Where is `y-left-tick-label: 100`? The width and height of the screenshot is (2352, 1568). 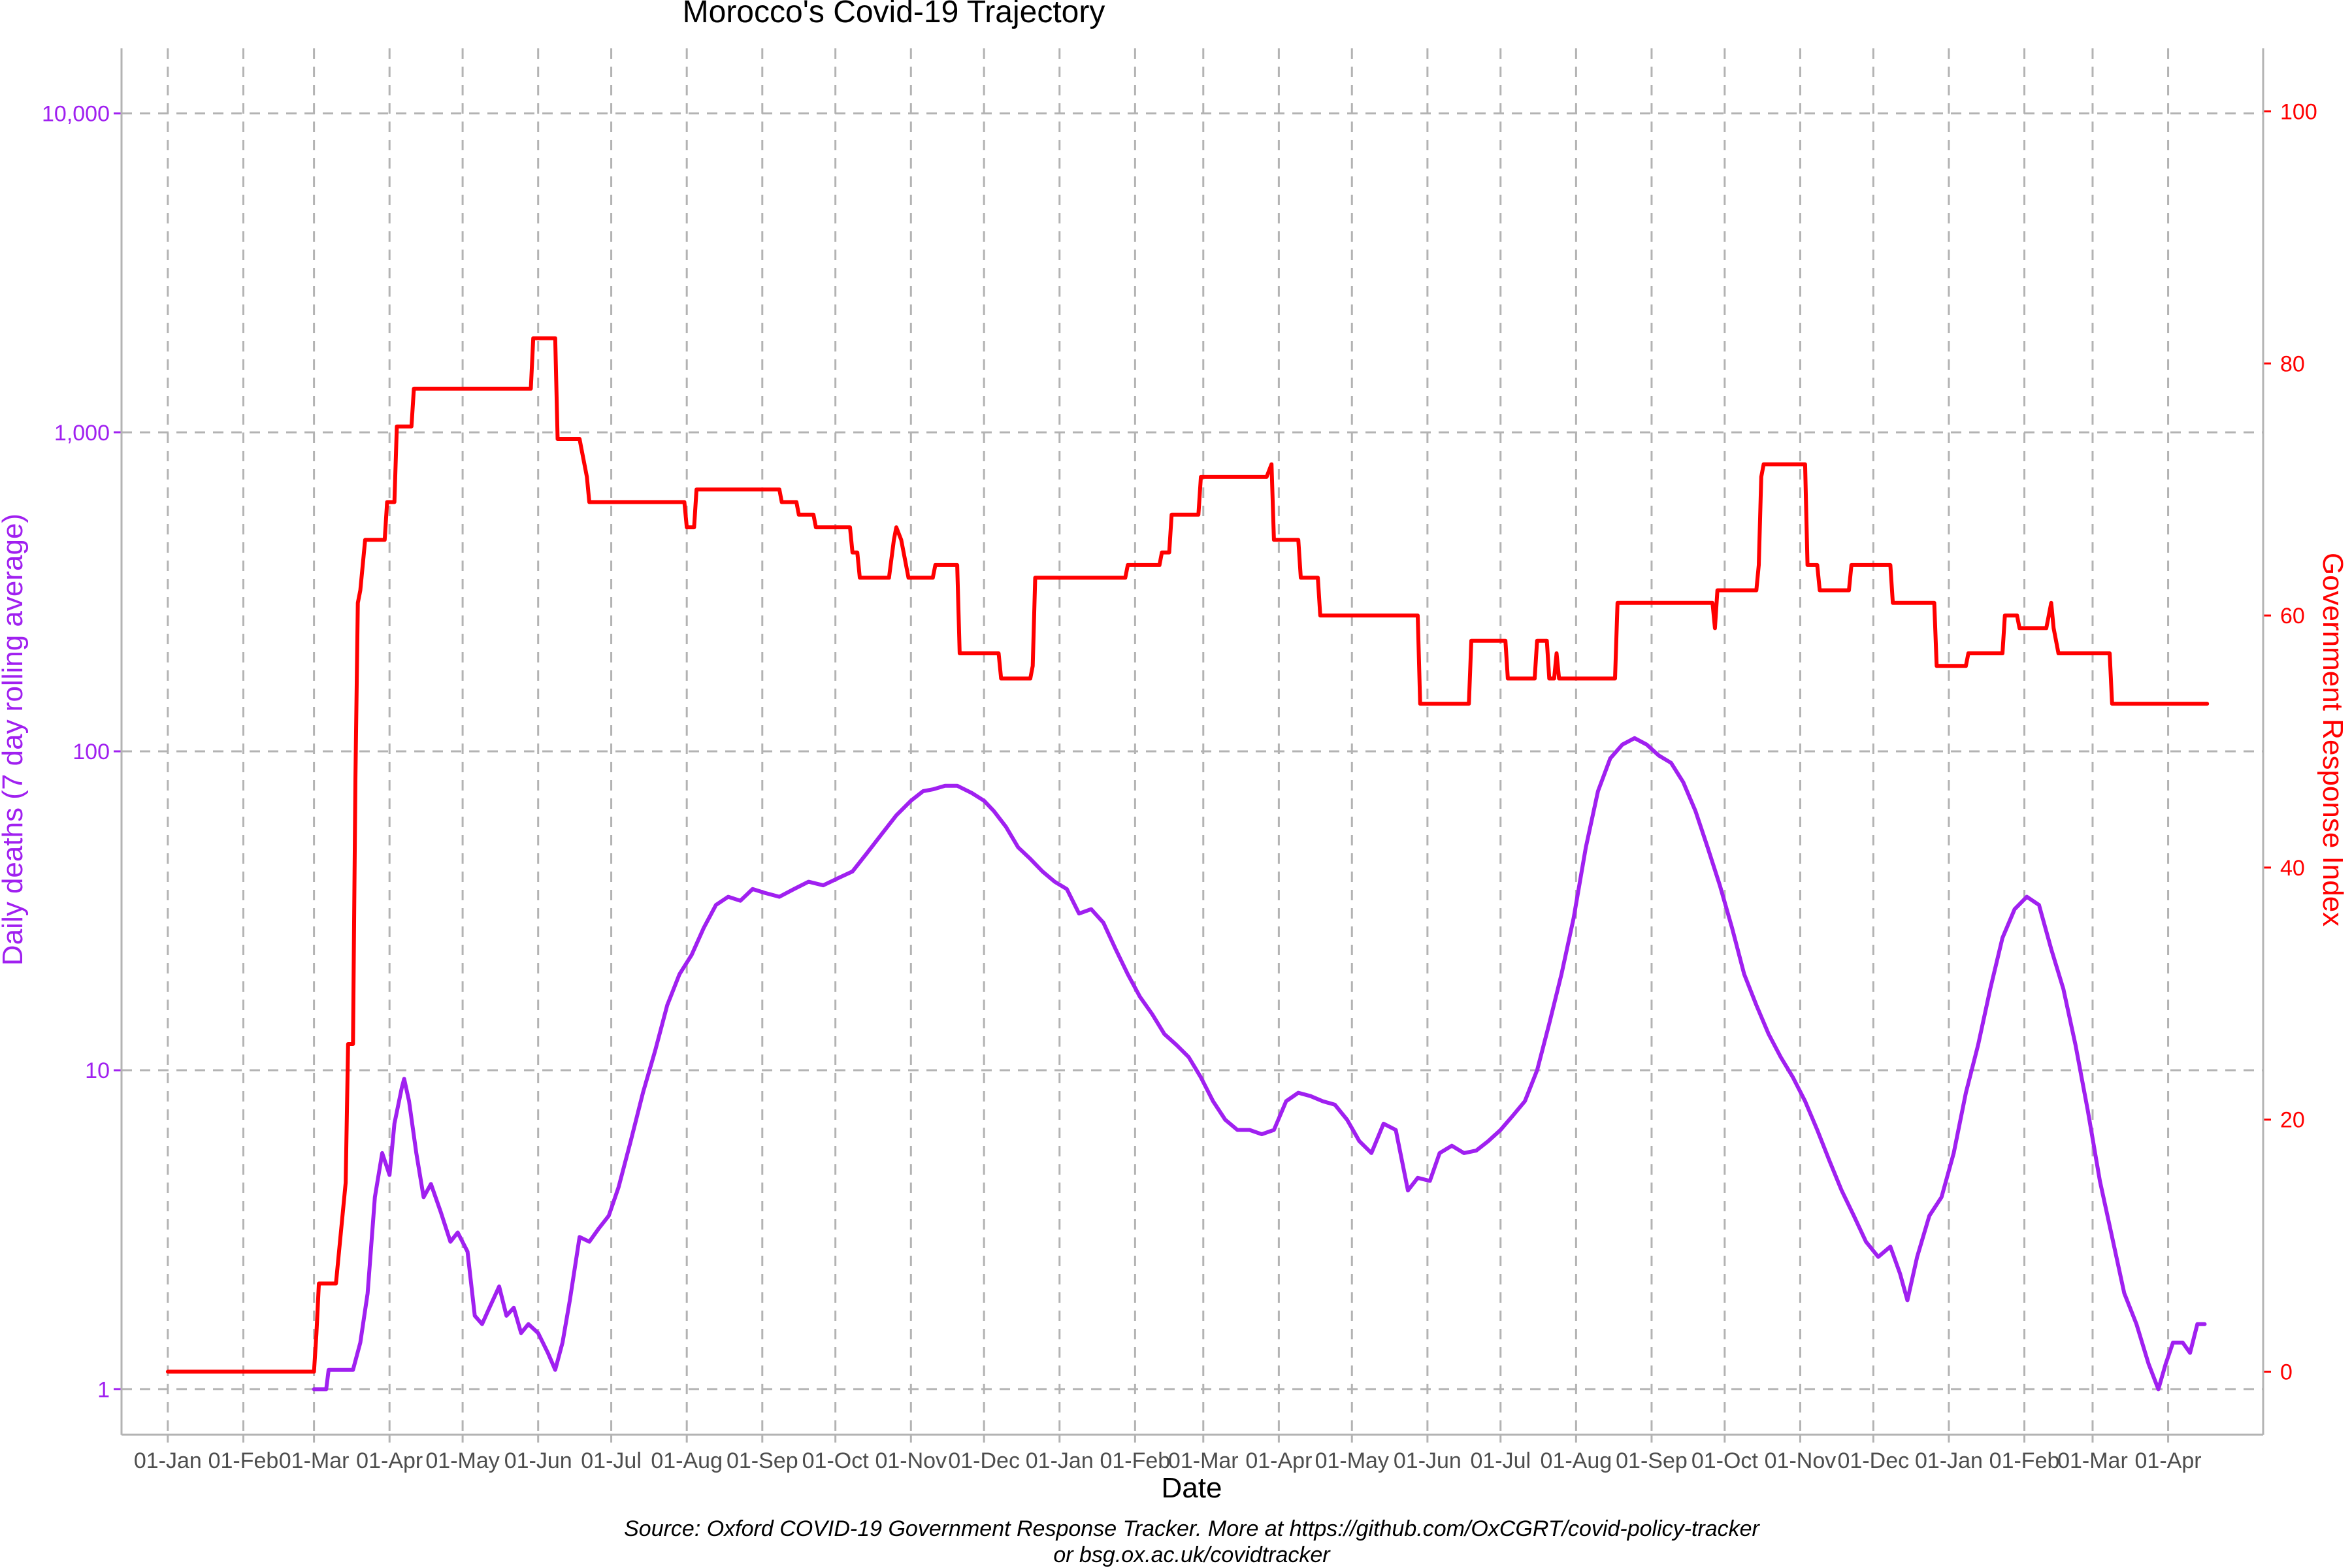 y-left-tick-label: 100 is located at coordinates (91, 752).